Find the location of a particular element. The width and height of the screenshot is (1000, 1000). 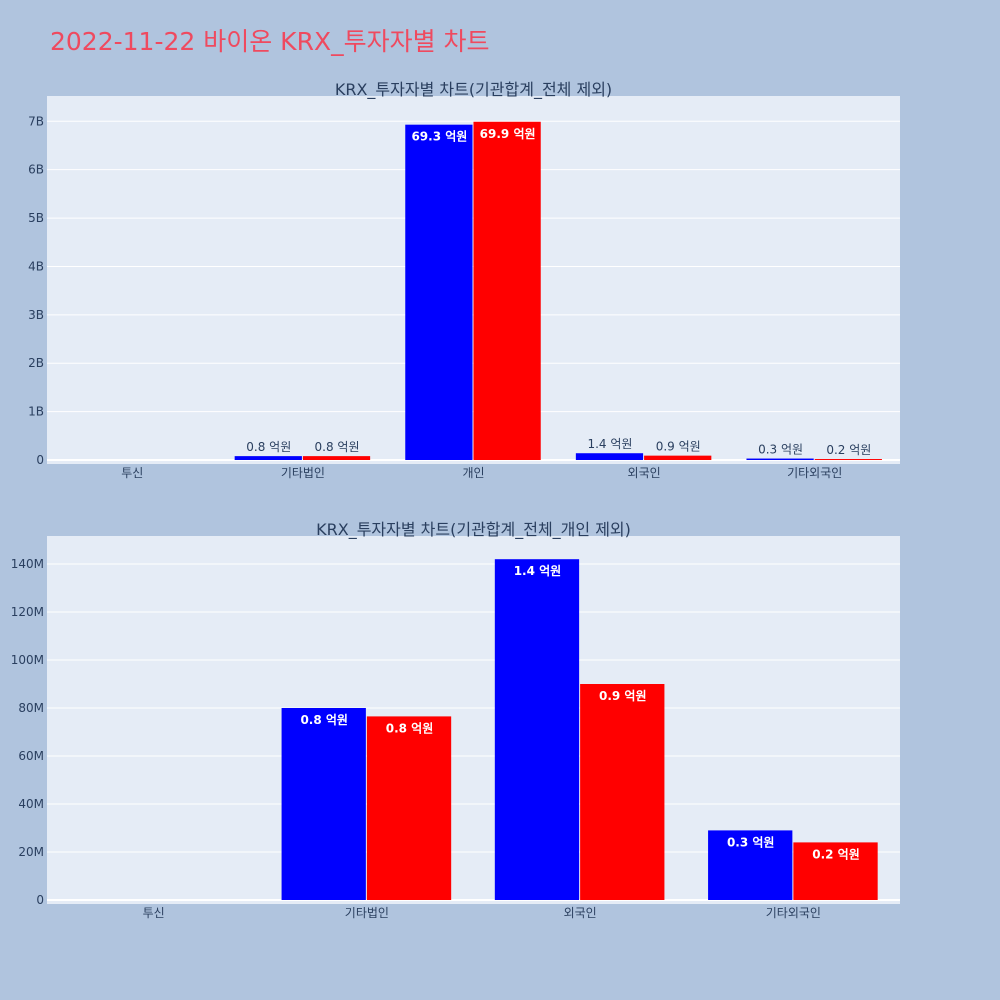

bar-label-0-0-3: 1.4 억원 is located at coordinates (609, 444).